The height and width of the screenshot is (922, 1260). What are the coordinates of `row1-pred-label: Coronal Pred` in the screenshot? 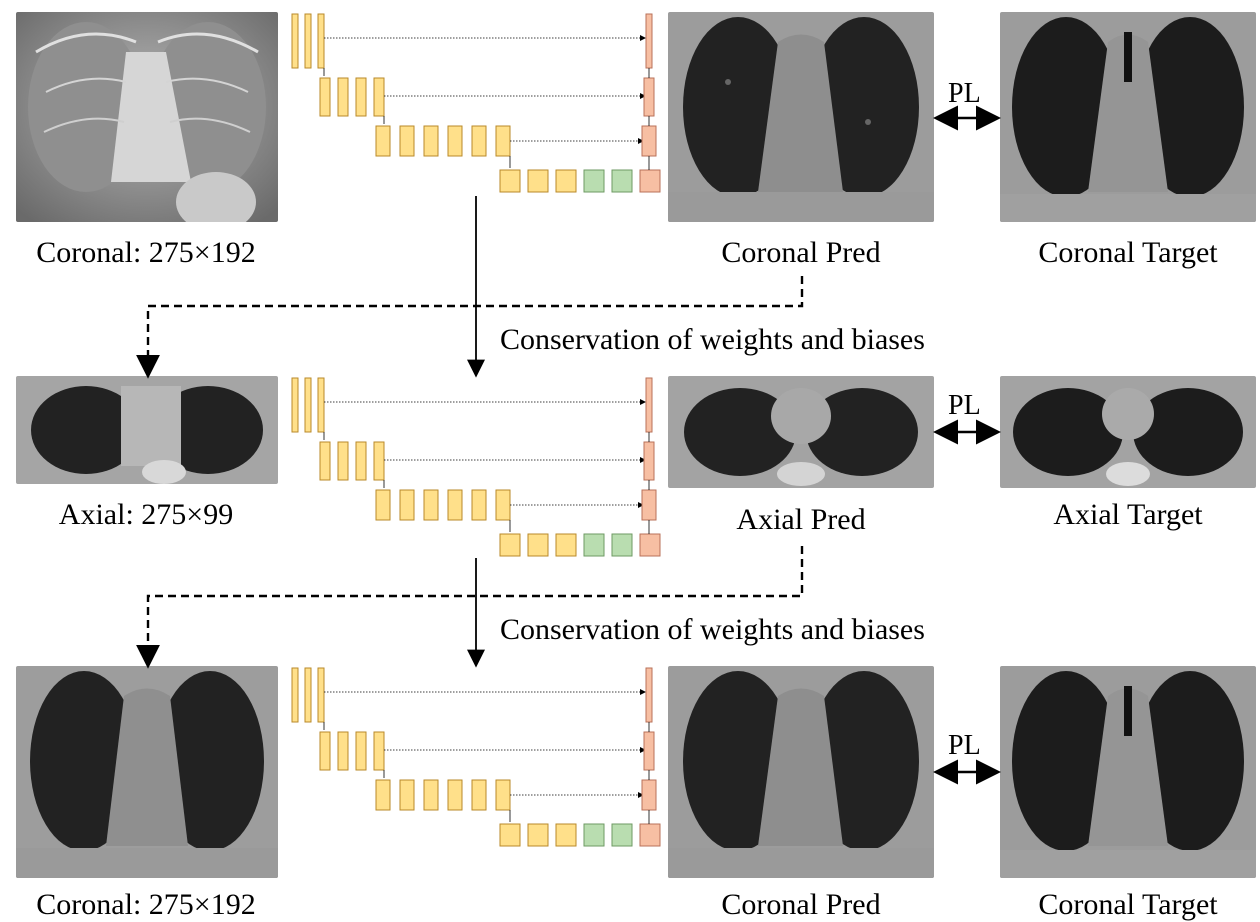 It's located at (801, 252).